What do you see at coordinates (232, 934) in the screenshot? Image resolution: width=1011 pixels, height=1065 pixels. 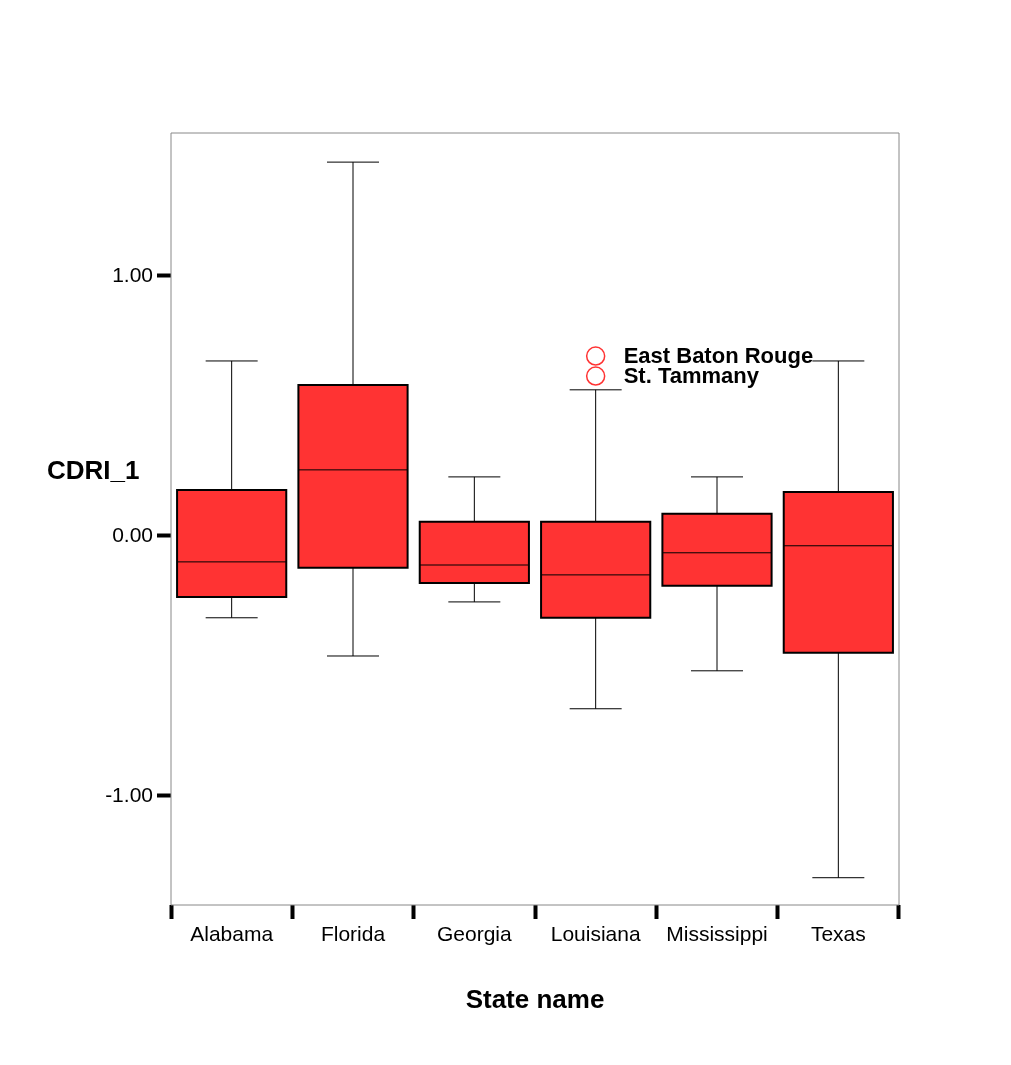 I see `x-tick-label: Alabama` at bounding box center [232, 934].